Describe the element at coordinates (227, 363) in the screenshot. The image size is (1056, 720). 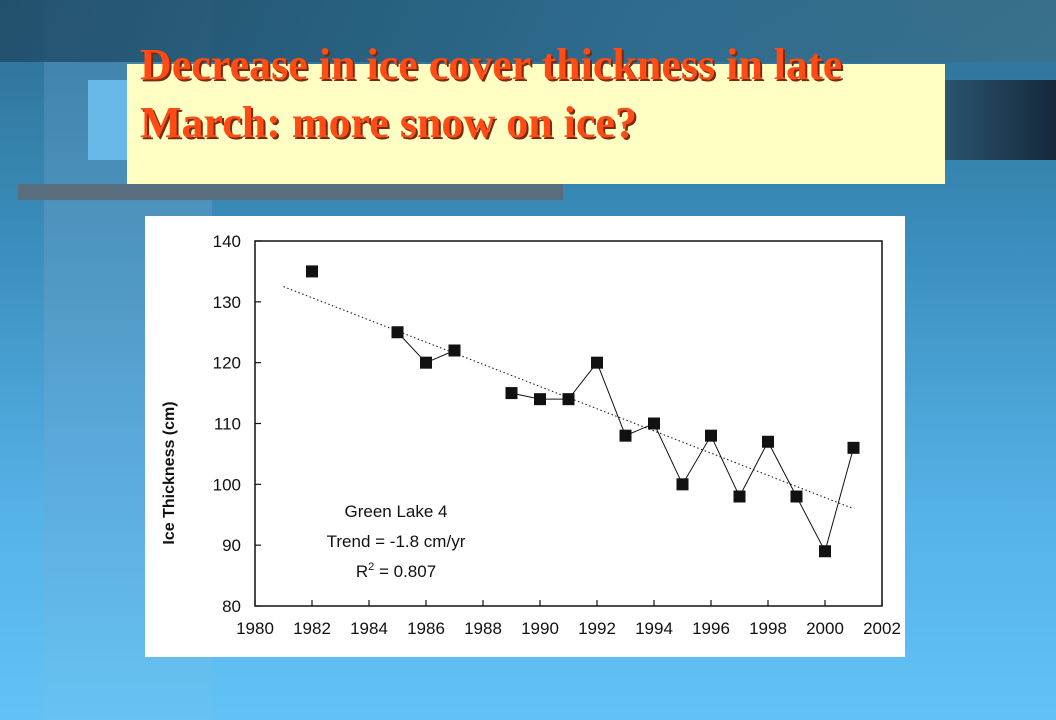
I see `y-tick-label: 120` at that location.